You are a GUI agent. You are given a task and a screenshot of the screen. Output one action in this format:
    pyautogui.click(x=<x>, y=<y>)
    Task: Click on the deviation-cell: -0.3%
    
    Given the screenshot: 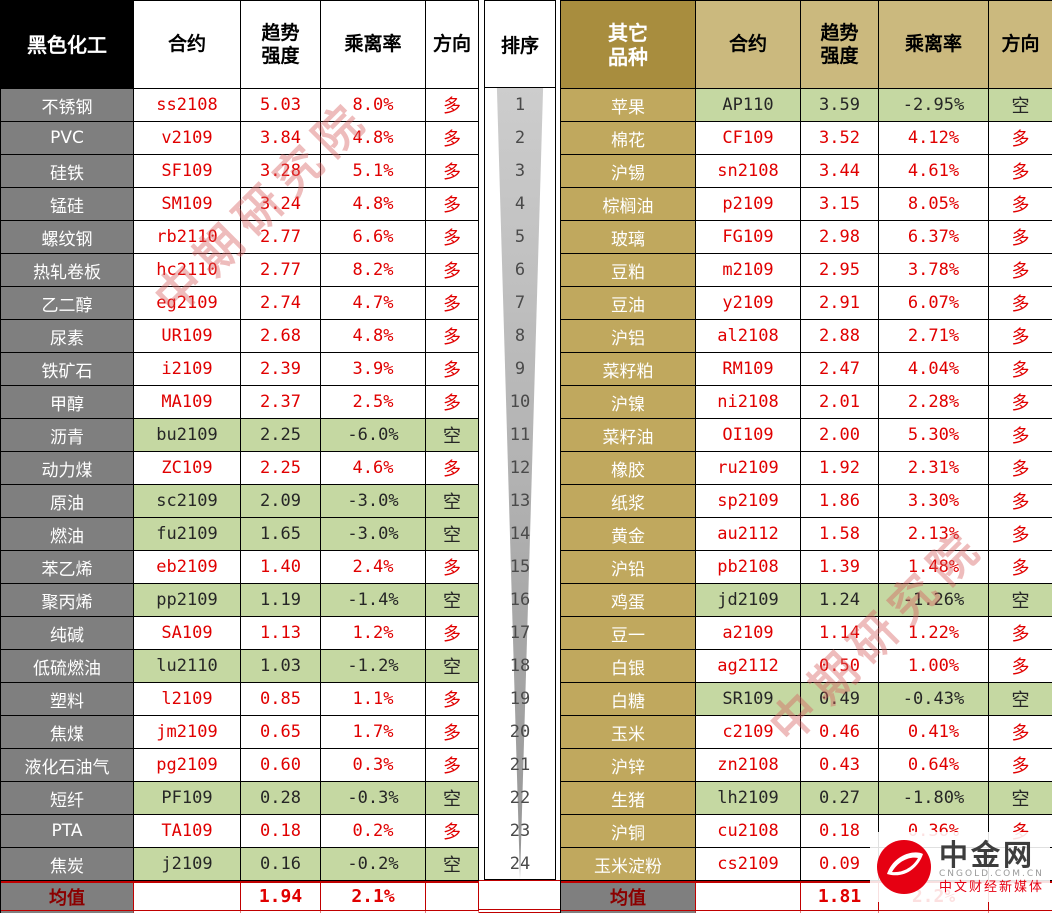 What is the action you would take?
    pyautogui.click(x=373, y=798)
    